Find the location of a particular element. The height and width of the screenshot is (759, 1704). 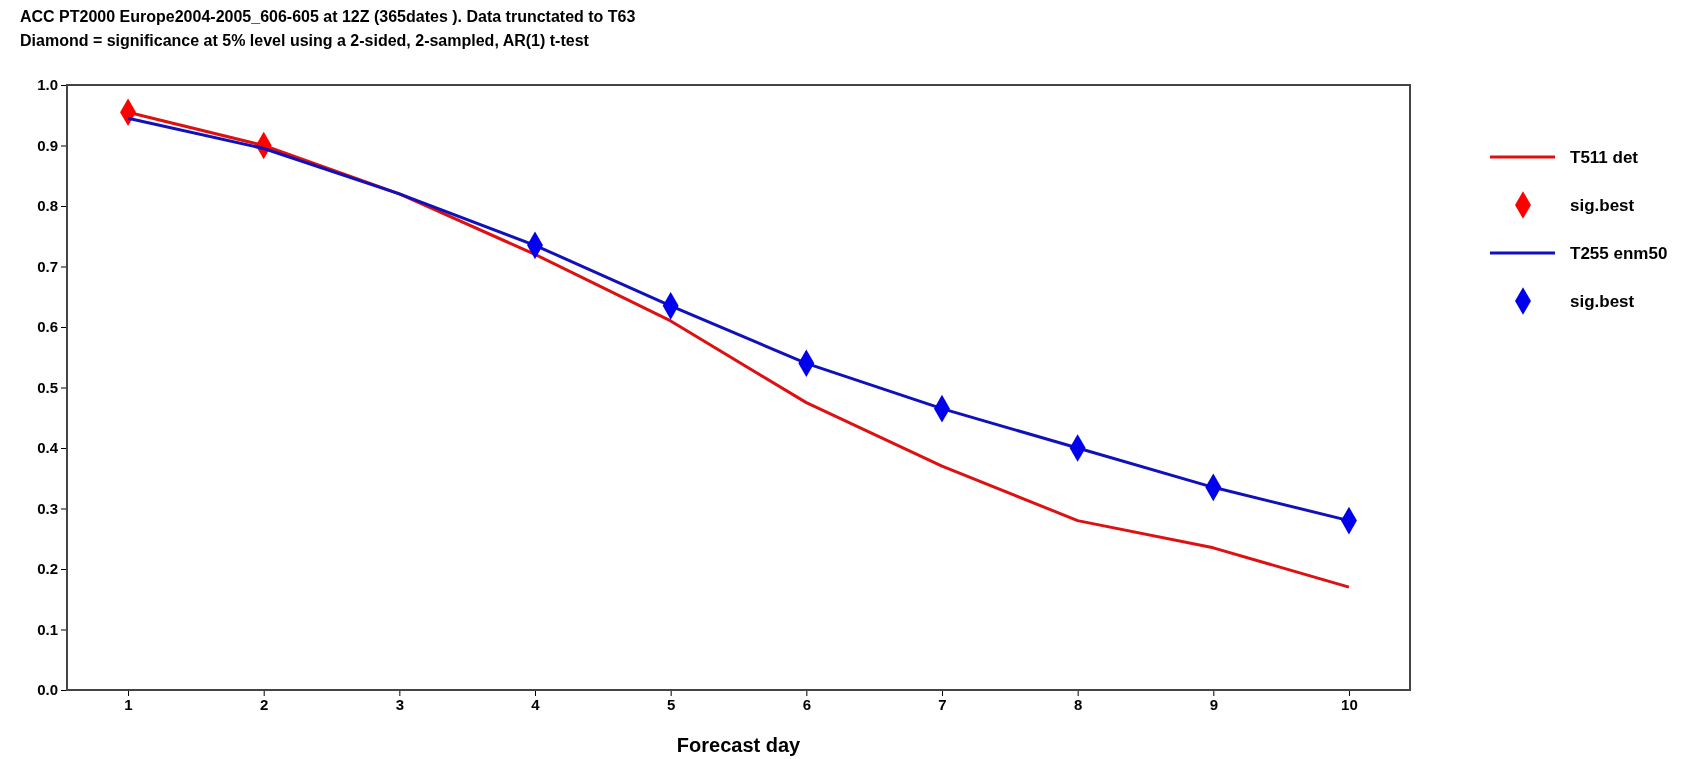

x-tick-label: 6 is located at coordinates (806, 704).